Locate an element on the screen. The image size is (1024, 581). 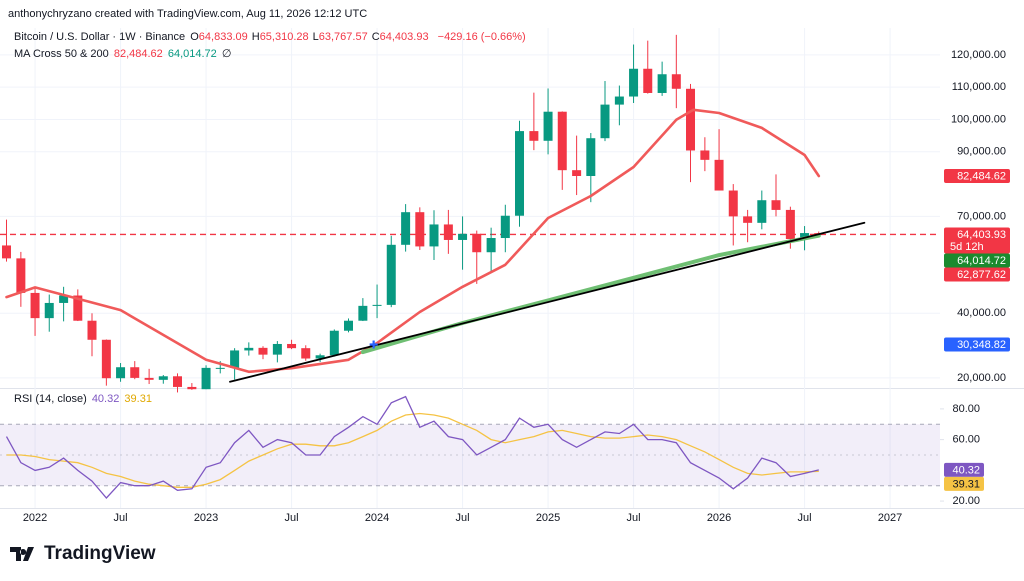
ohlc-value: 65,310.28 is located at coordinates (284, 37).